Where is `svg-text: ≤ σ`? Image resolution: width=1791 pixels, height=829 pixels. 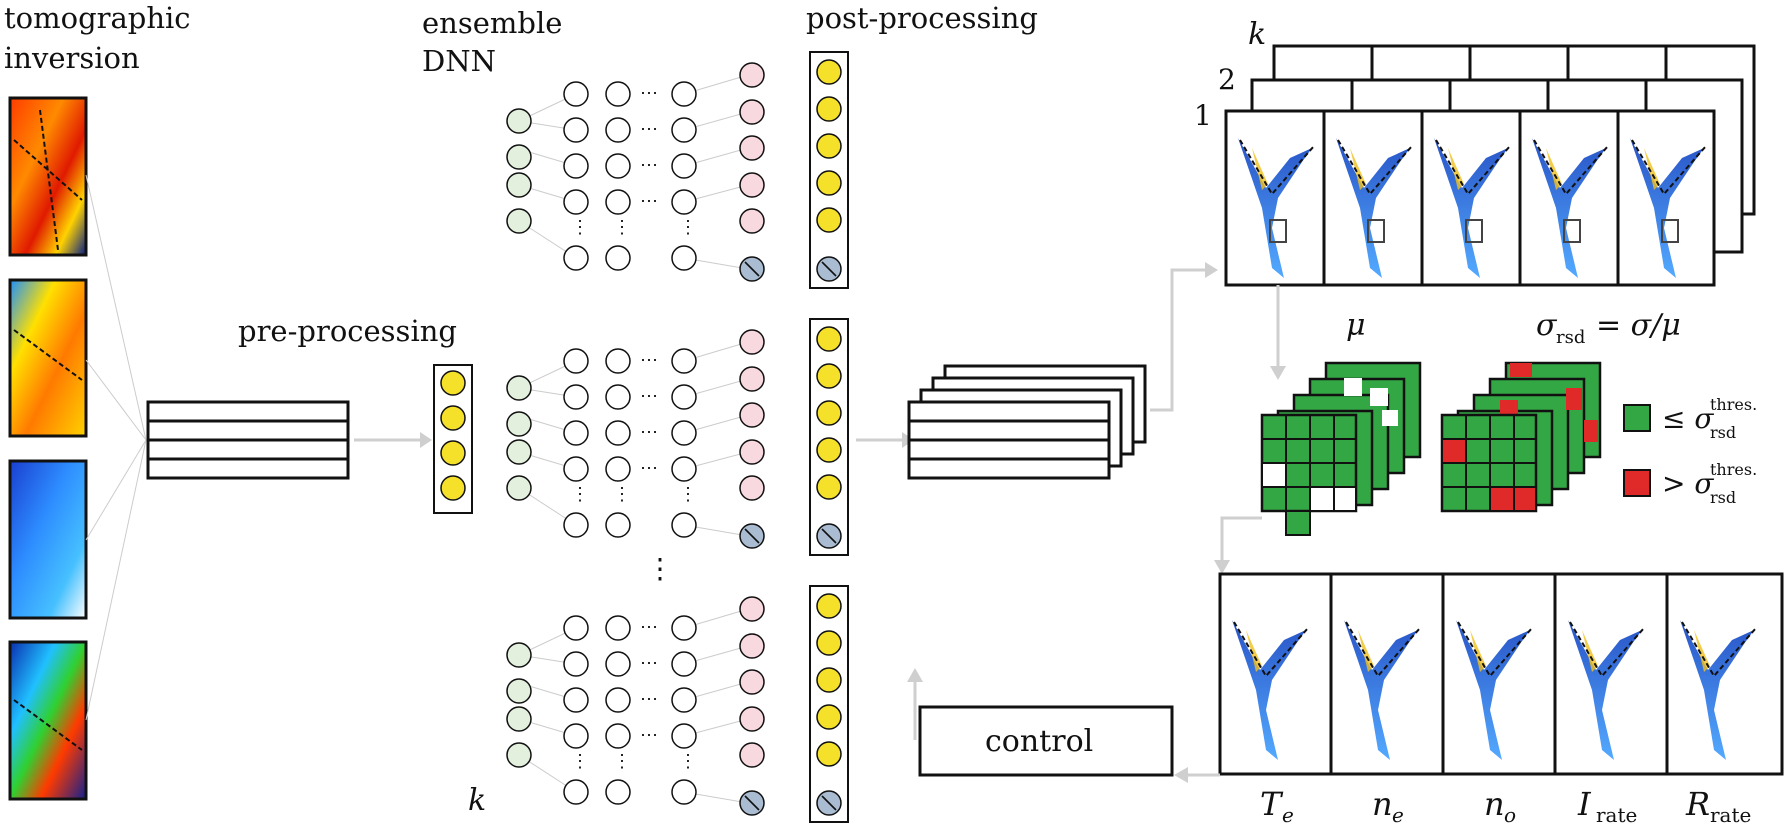
svg-text: ≤ σ is located at coordinates (1688, 418).